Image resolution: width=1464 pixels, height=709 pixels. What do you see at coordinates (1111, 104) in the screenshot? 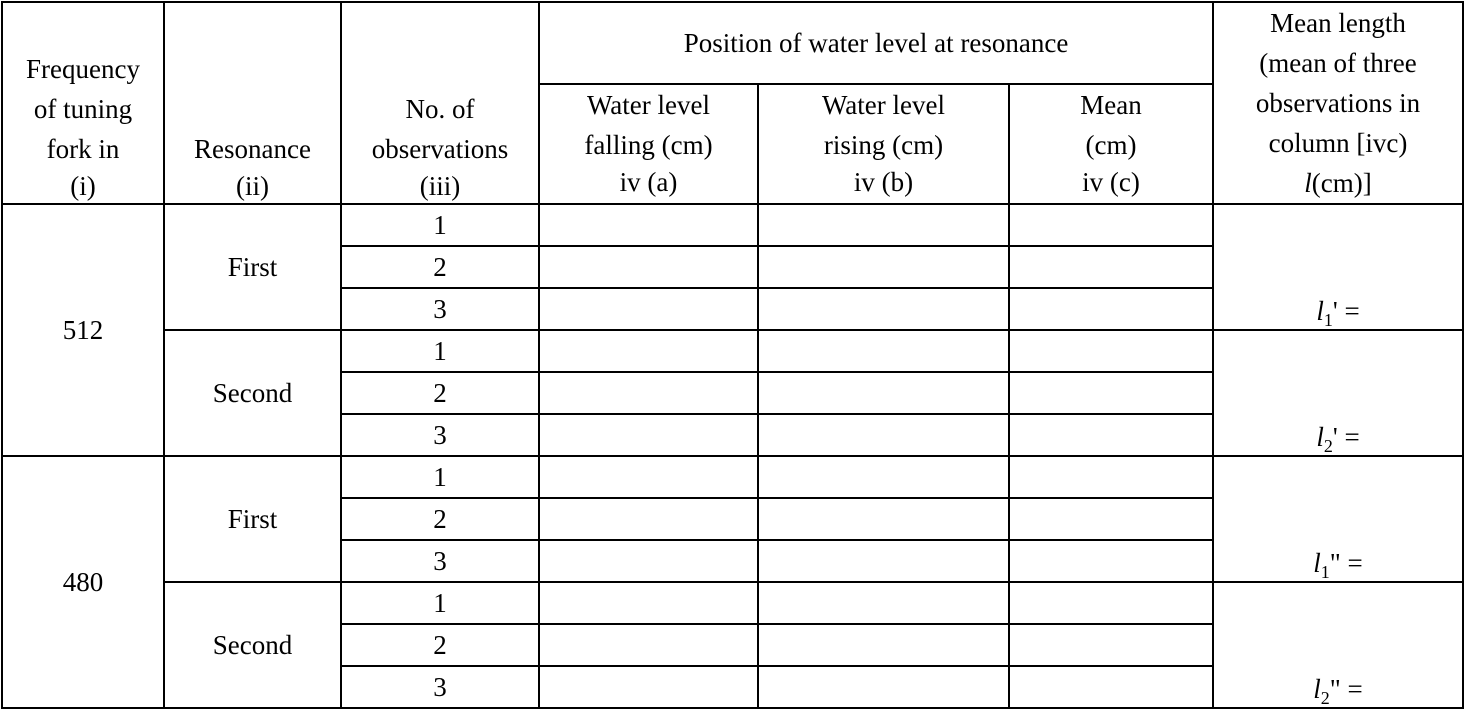
I see `header-mean-line: Mean` at bounding box center [1111, 104].